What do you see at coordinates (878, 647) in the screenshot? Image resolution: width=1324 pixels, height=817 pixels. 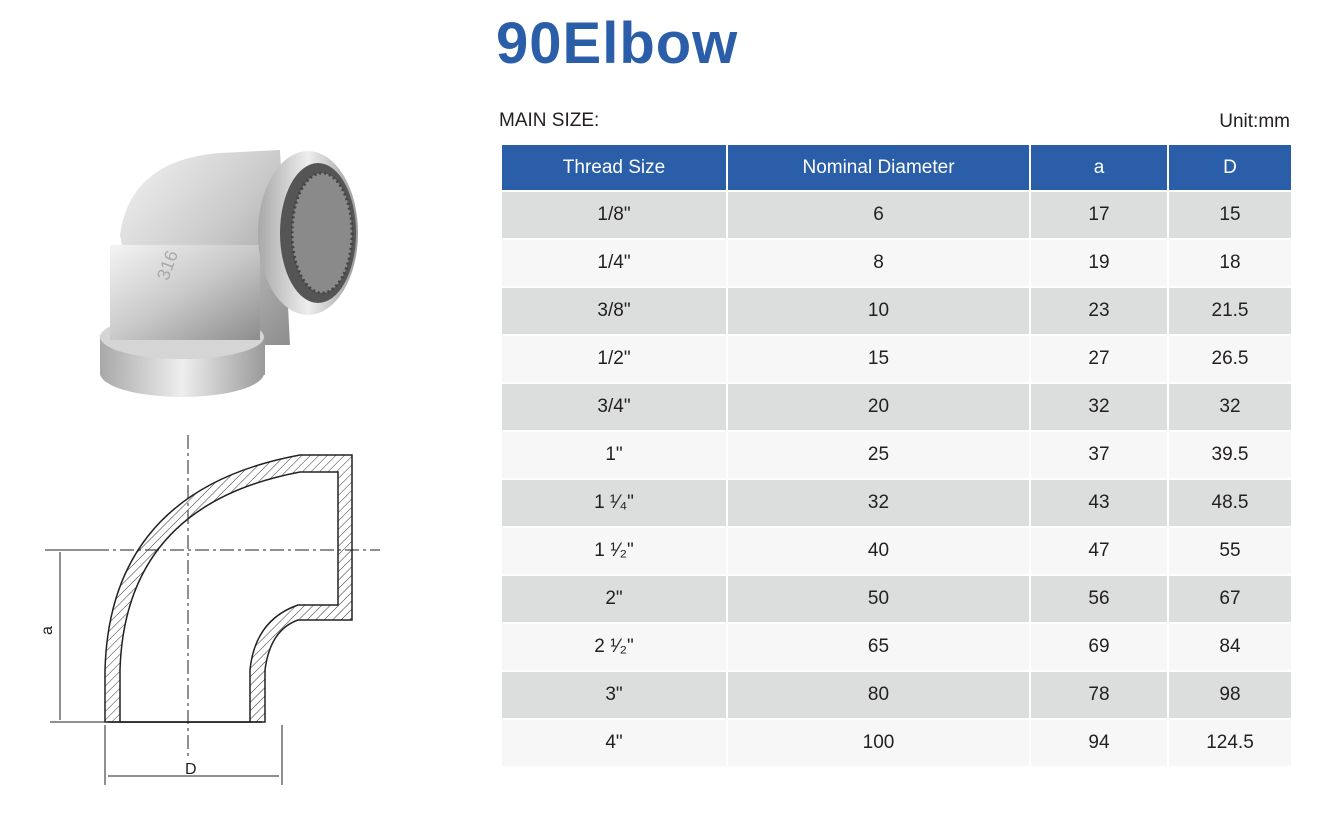 I see `cell-nominal-diameter: 65` at bounding box center [878, 647].